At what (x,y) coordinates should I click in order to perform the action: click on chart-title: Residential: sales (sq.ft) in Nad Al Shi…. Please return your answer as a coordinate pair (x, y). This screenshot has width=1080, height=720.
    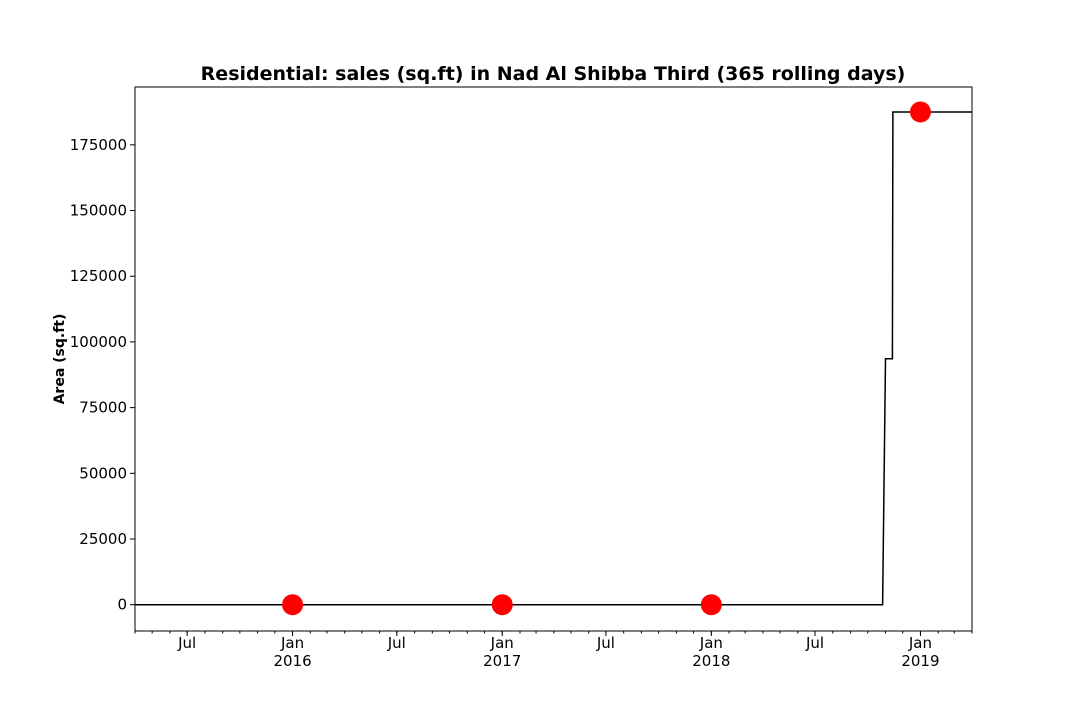
    Looking at the image, I should click on (553, 74).